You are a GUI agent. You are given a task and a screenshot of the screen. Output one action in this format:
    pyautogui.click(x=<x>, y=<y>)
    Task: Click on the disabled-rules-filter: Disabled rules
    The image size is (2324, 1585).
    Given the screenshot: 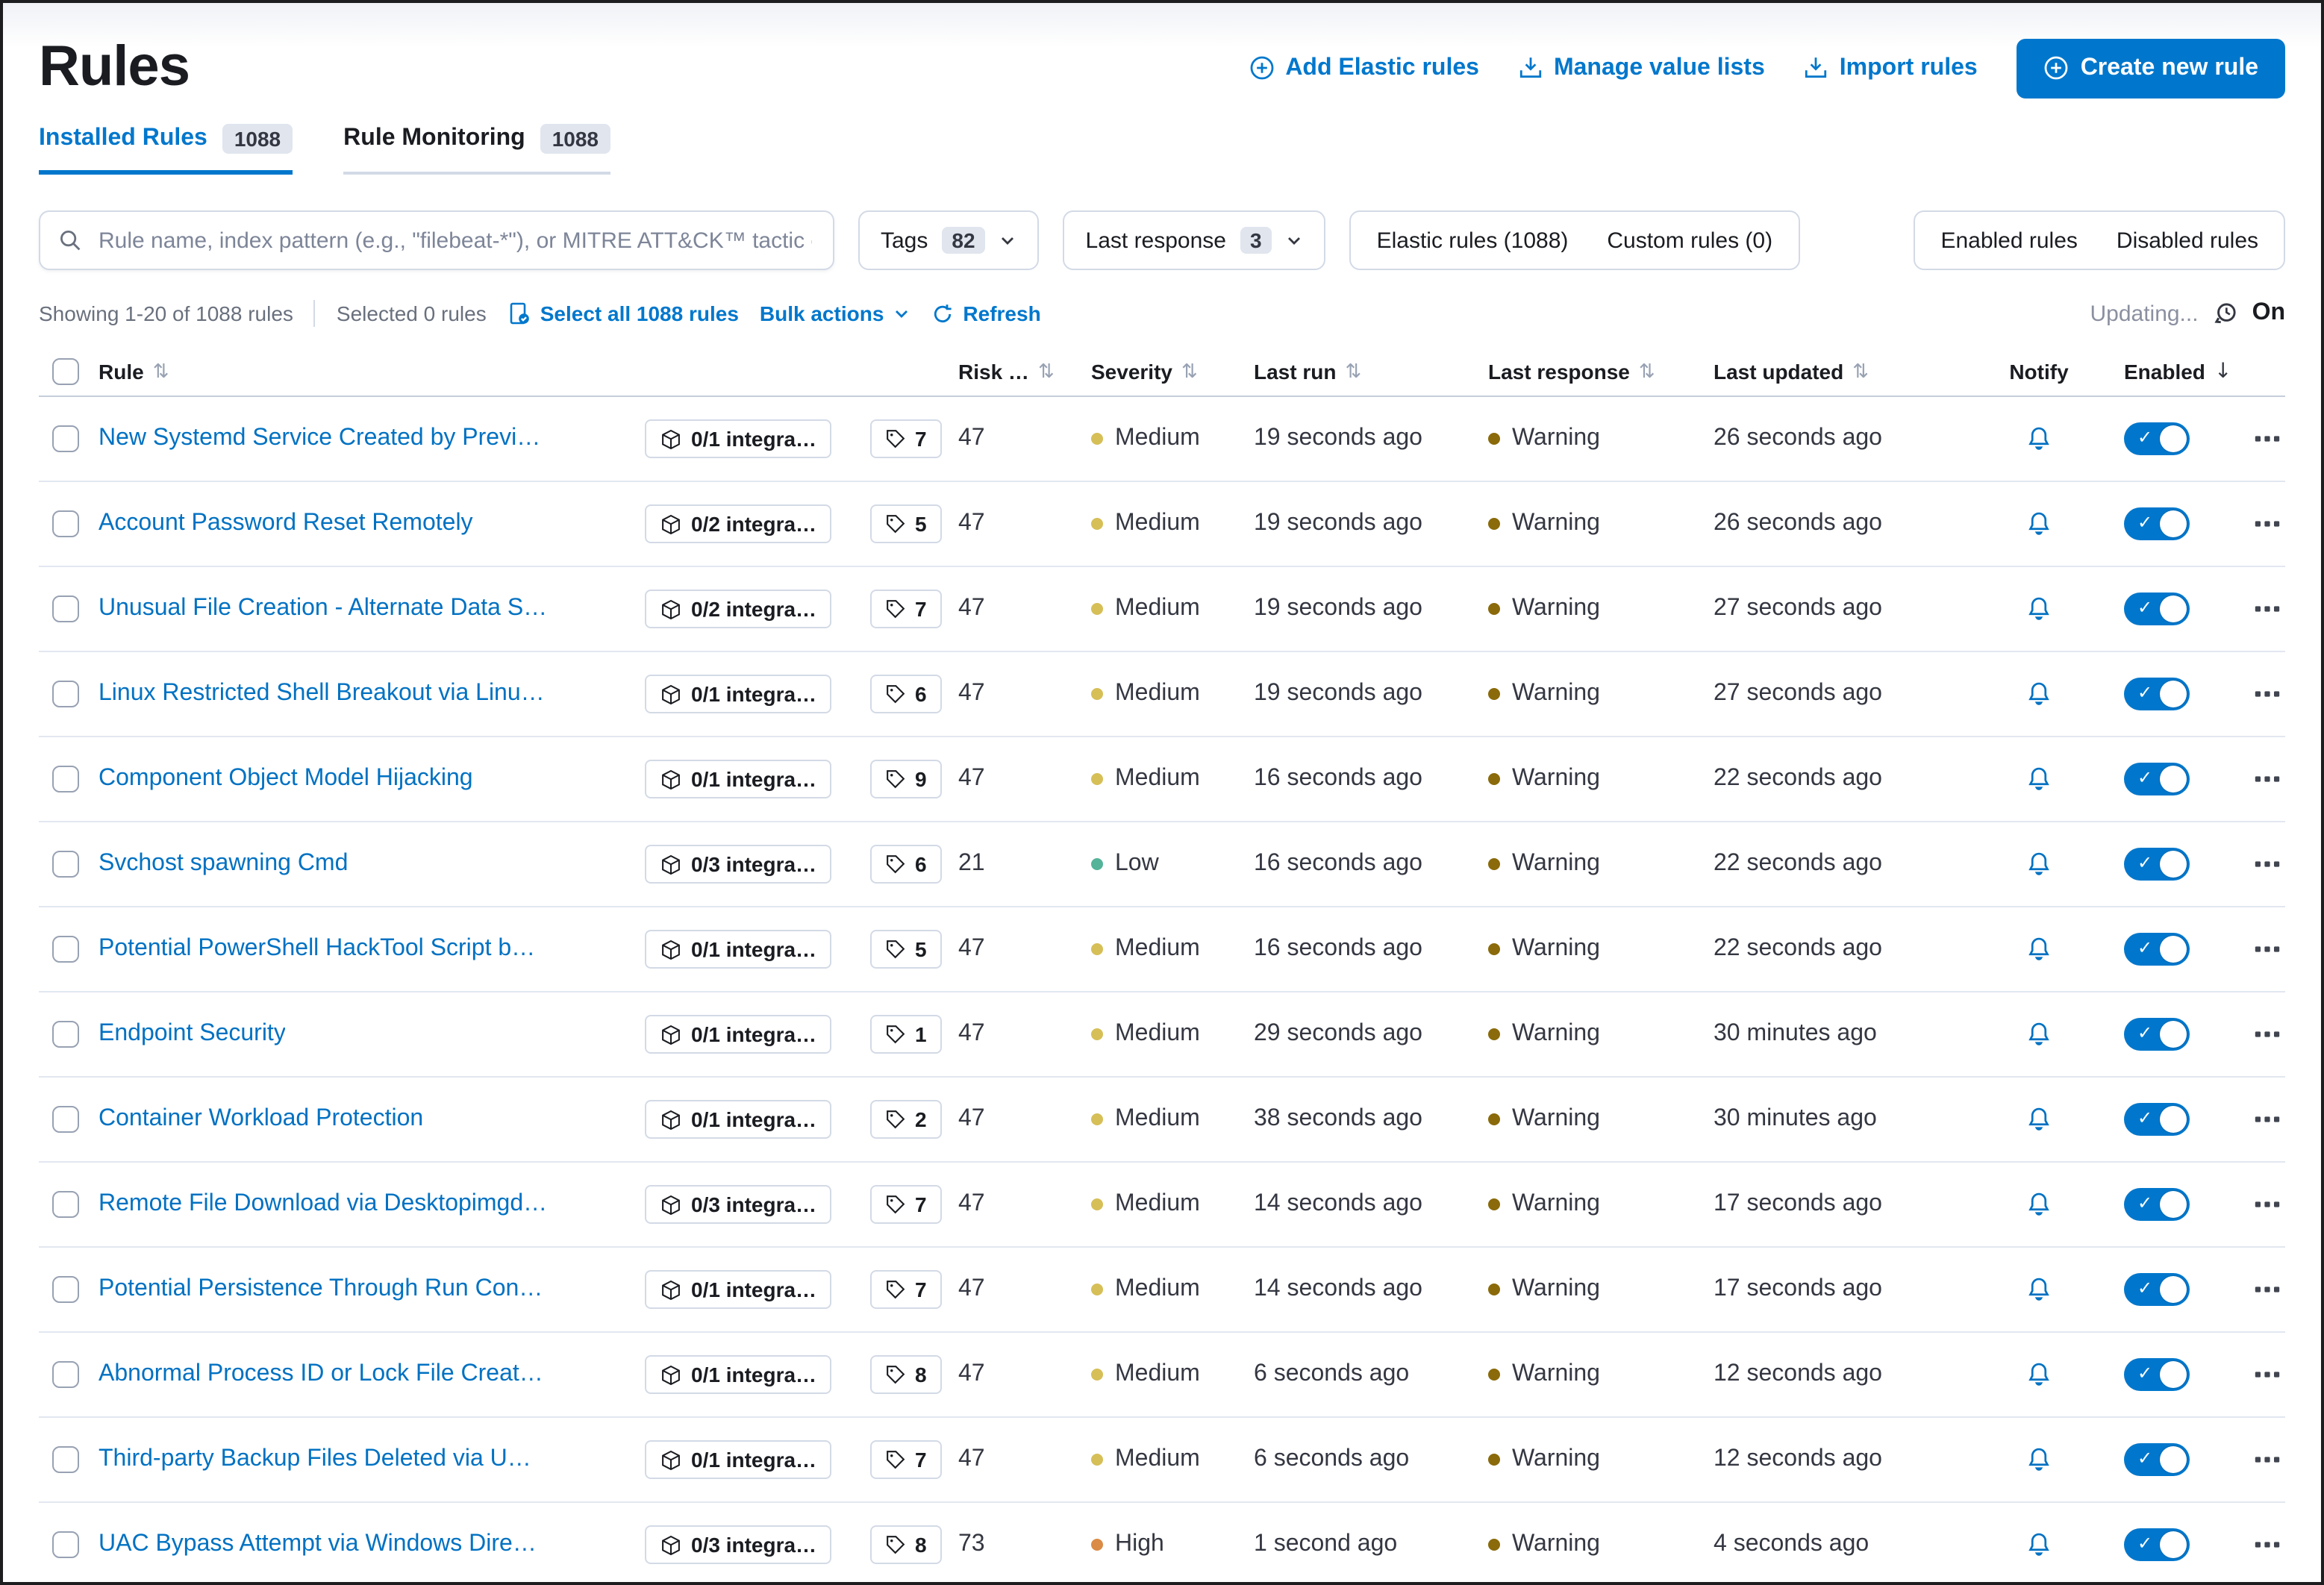 What is the action you would take?
    pyautogui.click(x=2187, y=240)
    